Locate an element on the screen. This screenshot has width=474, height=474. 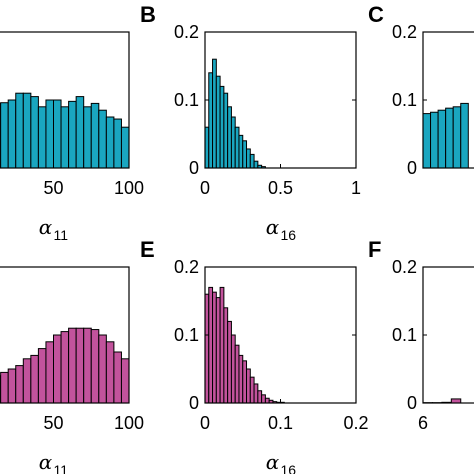
axes-box is located at coordinates (448, 335).